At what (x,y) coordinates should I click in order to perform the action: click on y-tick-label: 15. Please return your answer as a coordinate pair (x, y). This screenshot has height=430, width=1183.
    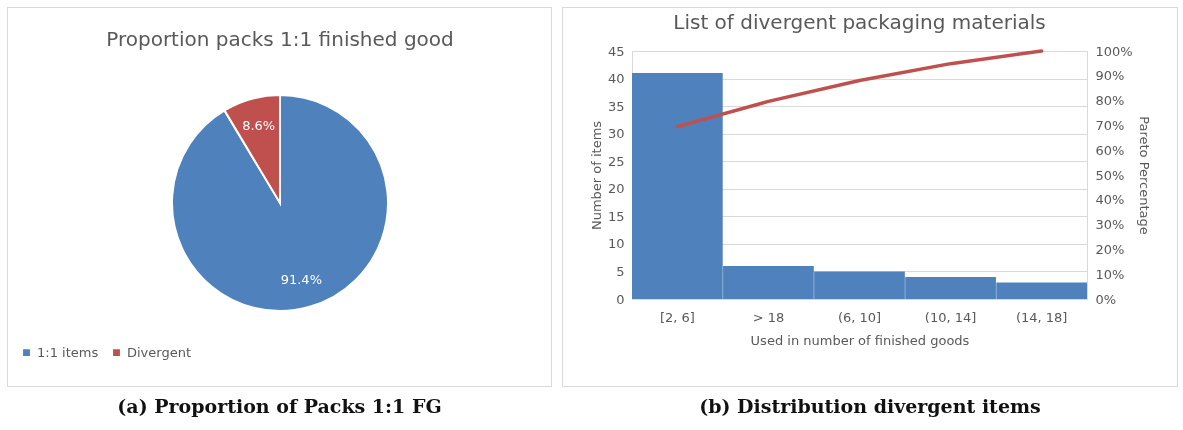
    Looking at the image, I should click on (616, 216).